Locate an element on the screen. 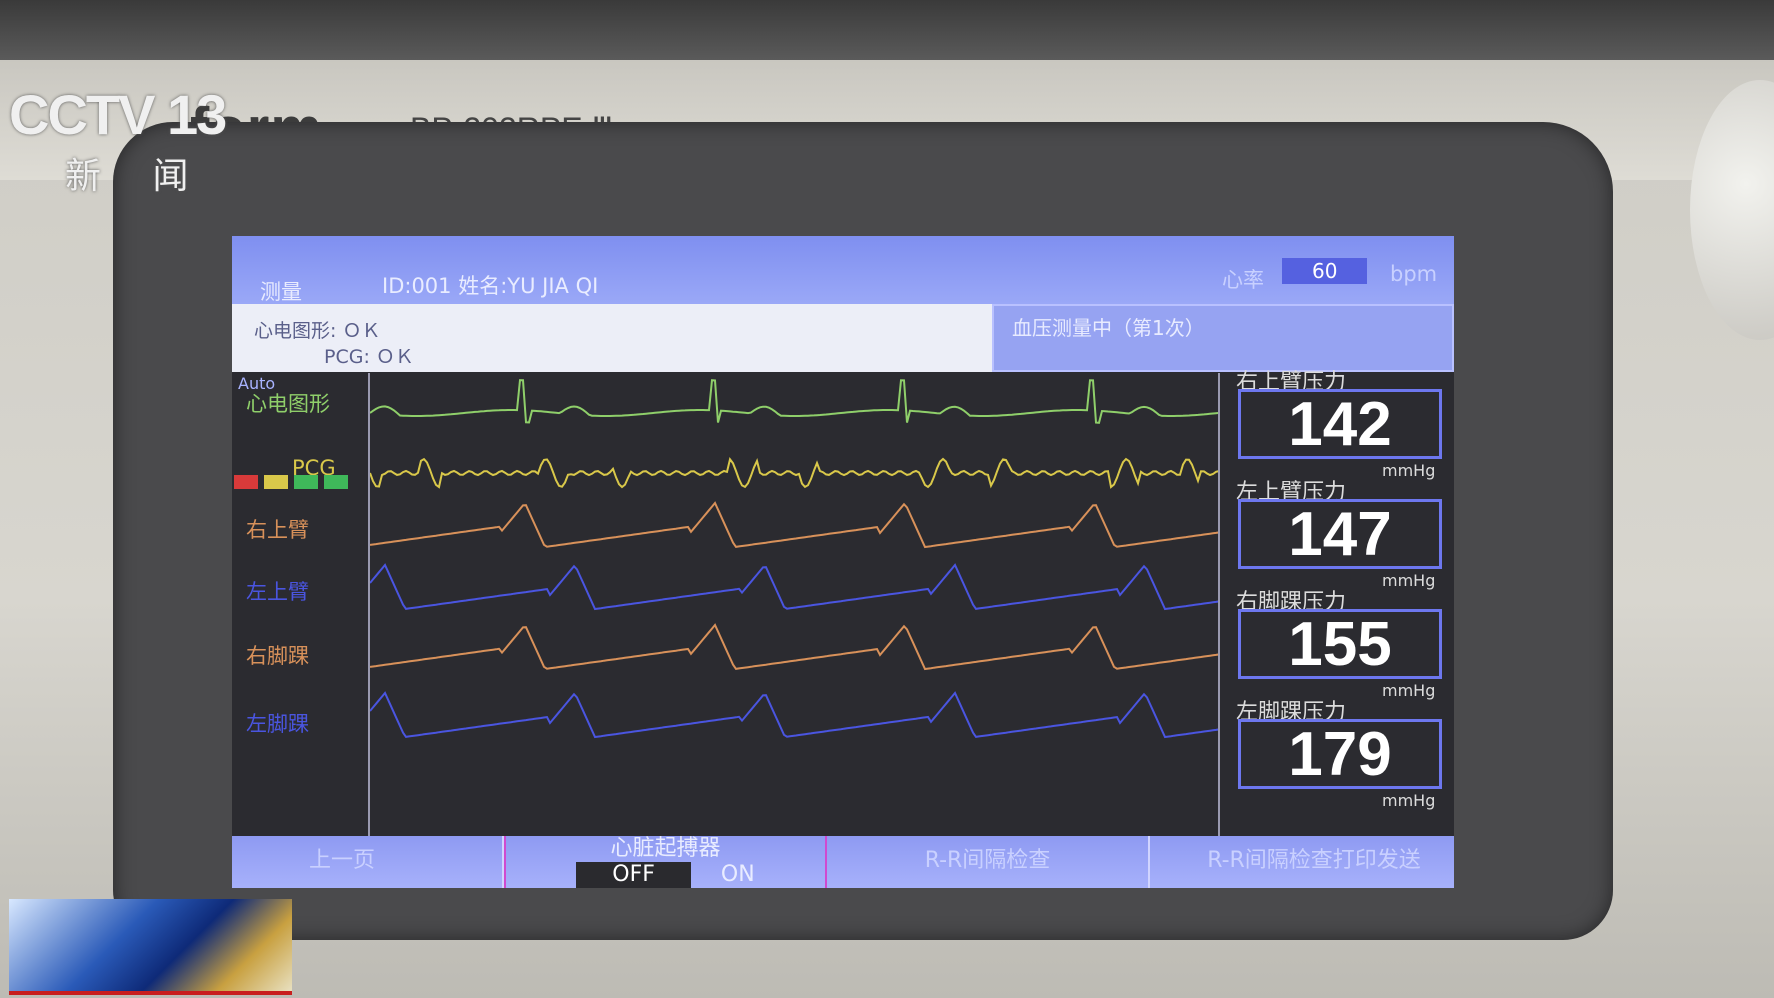  measurement-status: 血压测量中（第1次） is located at coordinates (1223, 338).